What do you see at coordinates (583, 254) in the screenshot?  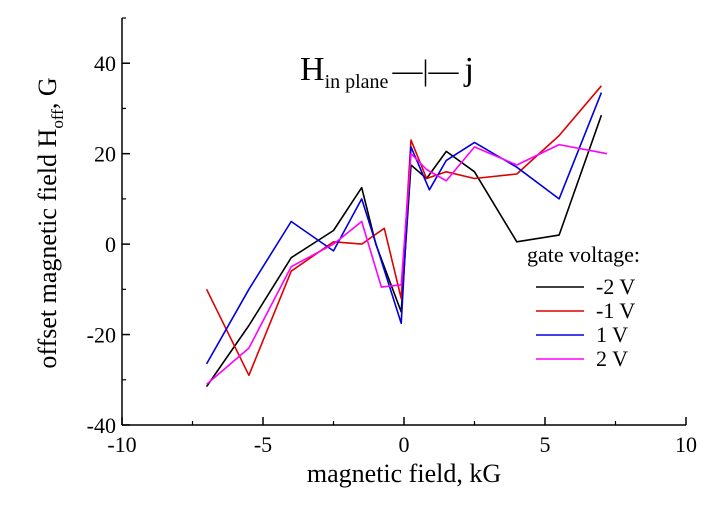 I see `legend-title: gate voltage:` at bounding box center [583, 254].